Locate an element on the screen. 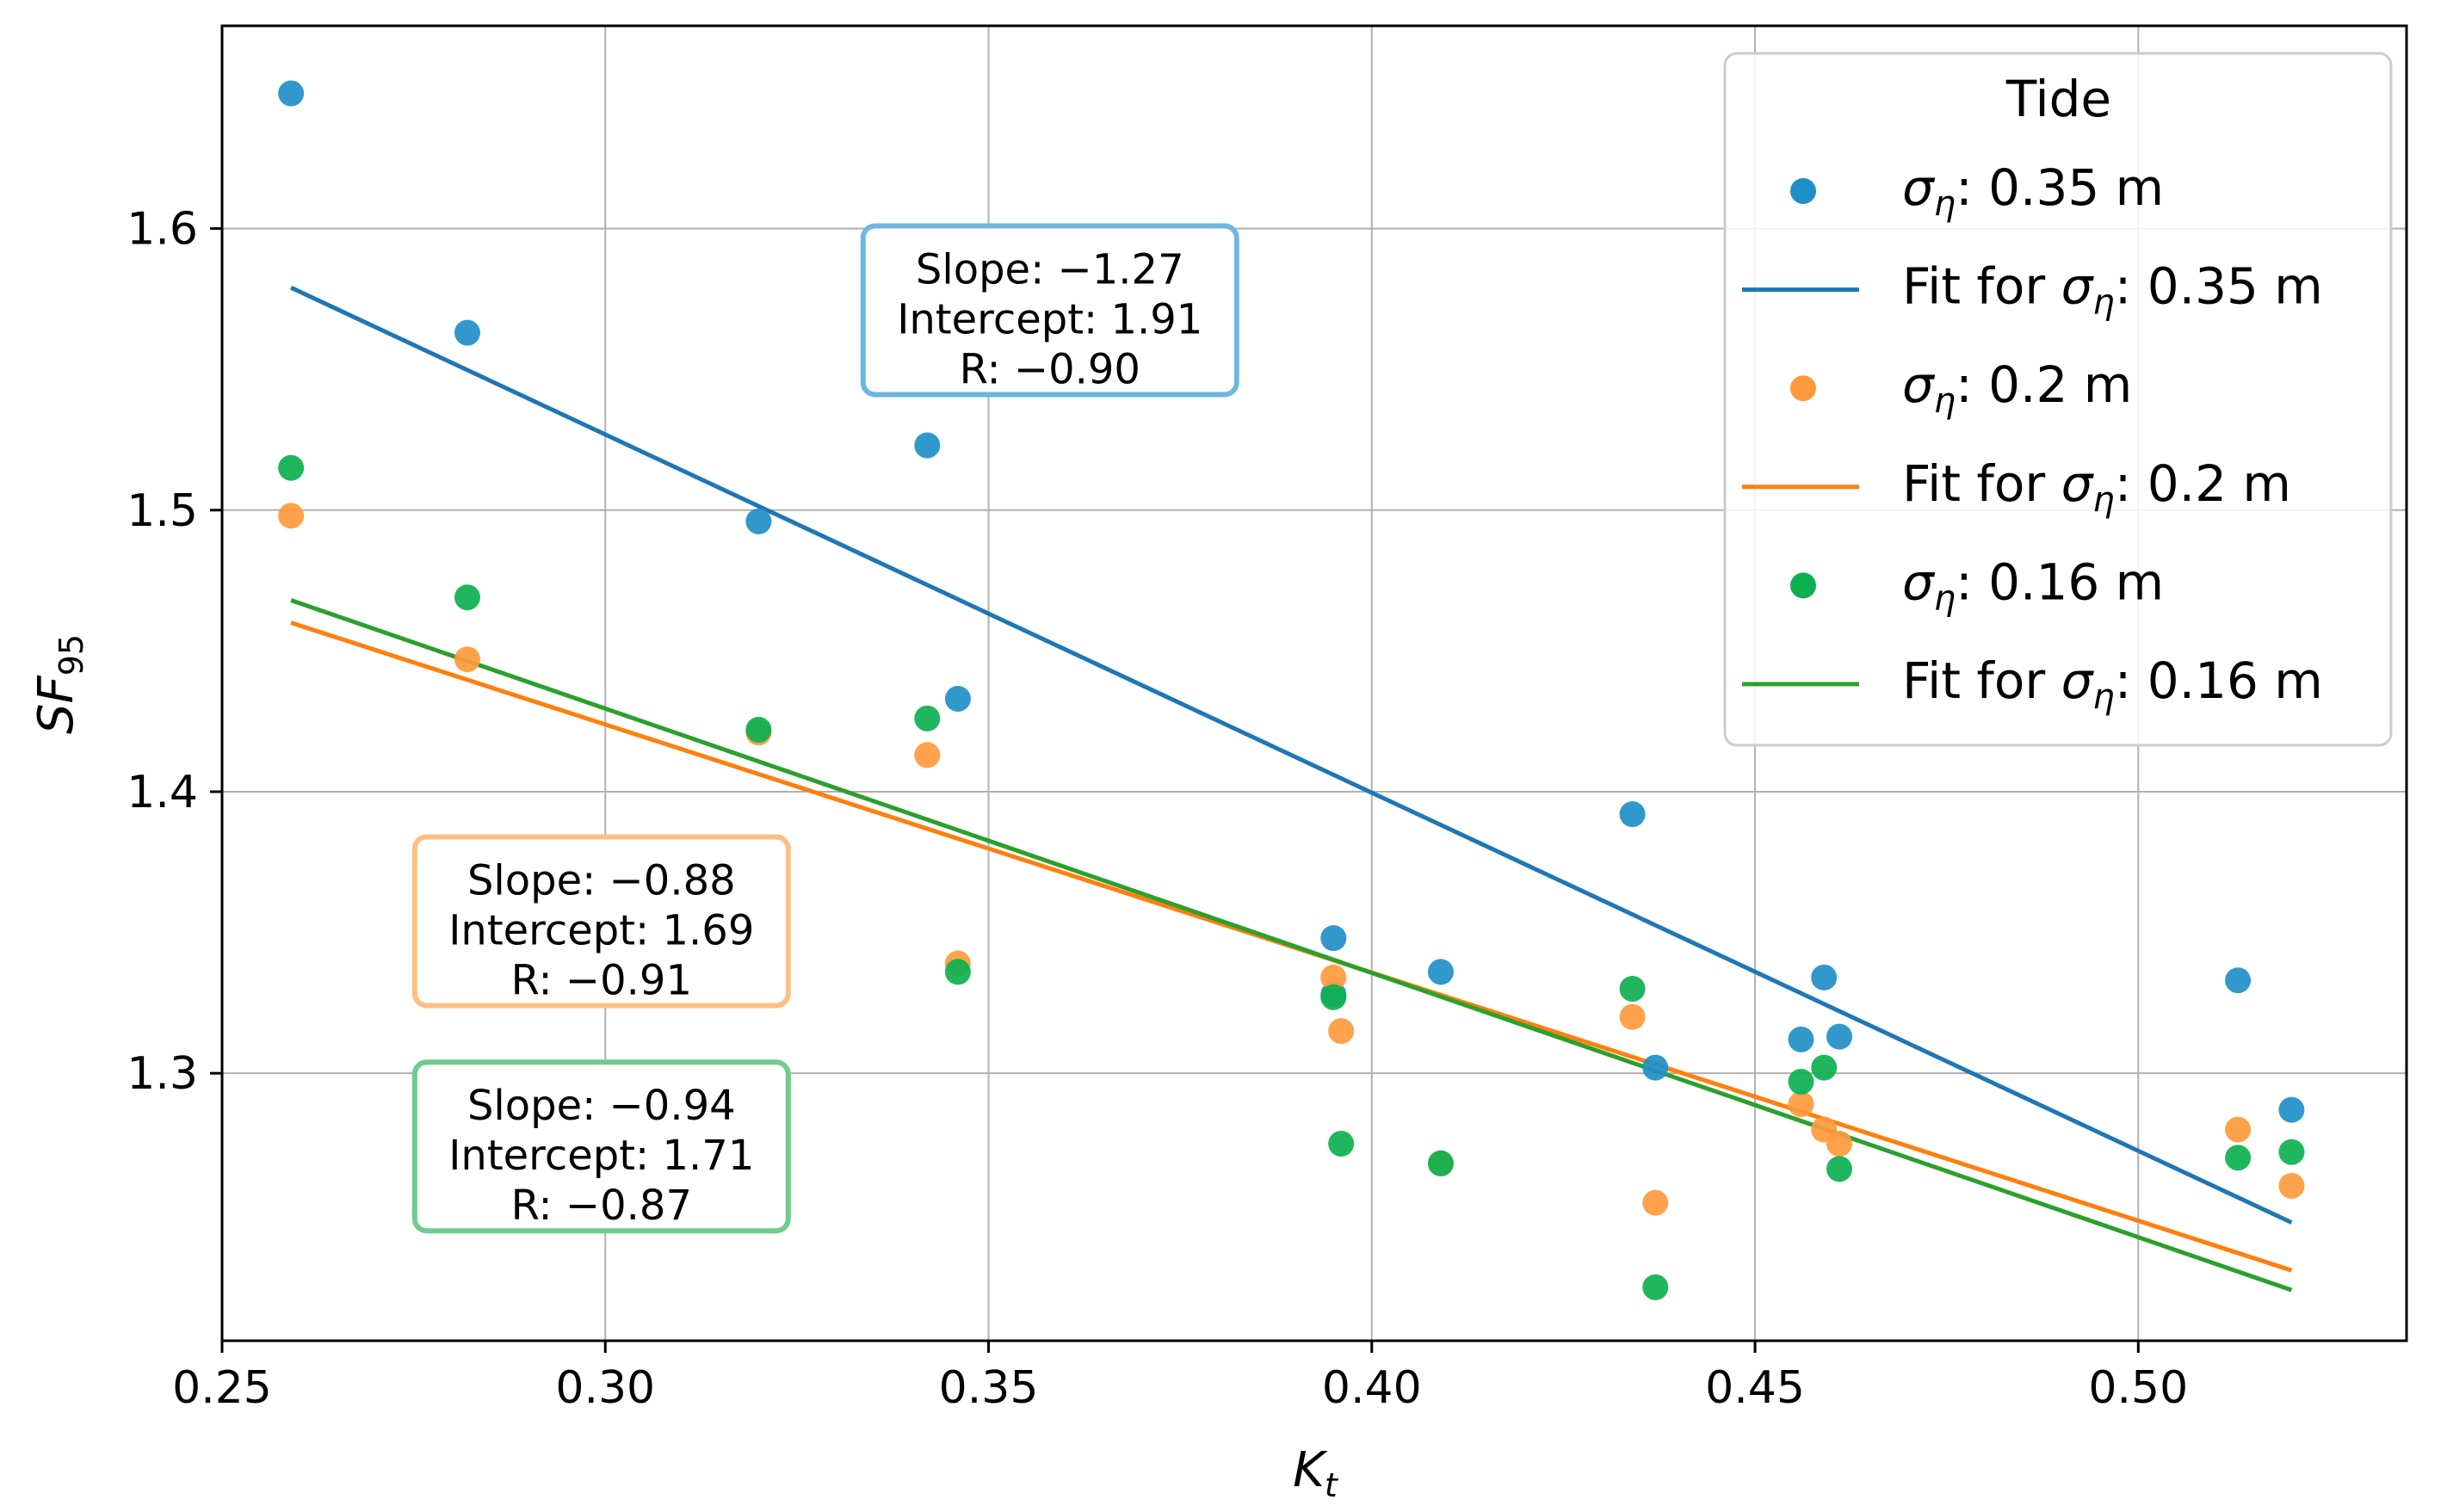 The width and height of the screenshot is (2447, 1512). legend-label: ση: 0.16 m is located at coordinates (2033, 585).